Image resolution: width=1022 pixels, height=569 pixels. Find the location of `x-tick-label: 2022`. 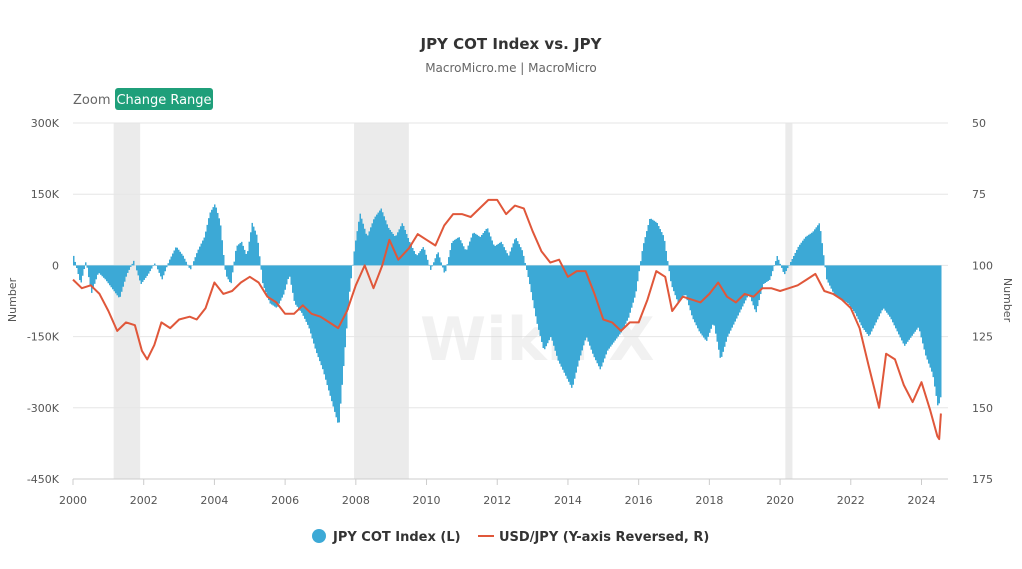

x-tick-label: 2022 is located at coordinates (851, 500).